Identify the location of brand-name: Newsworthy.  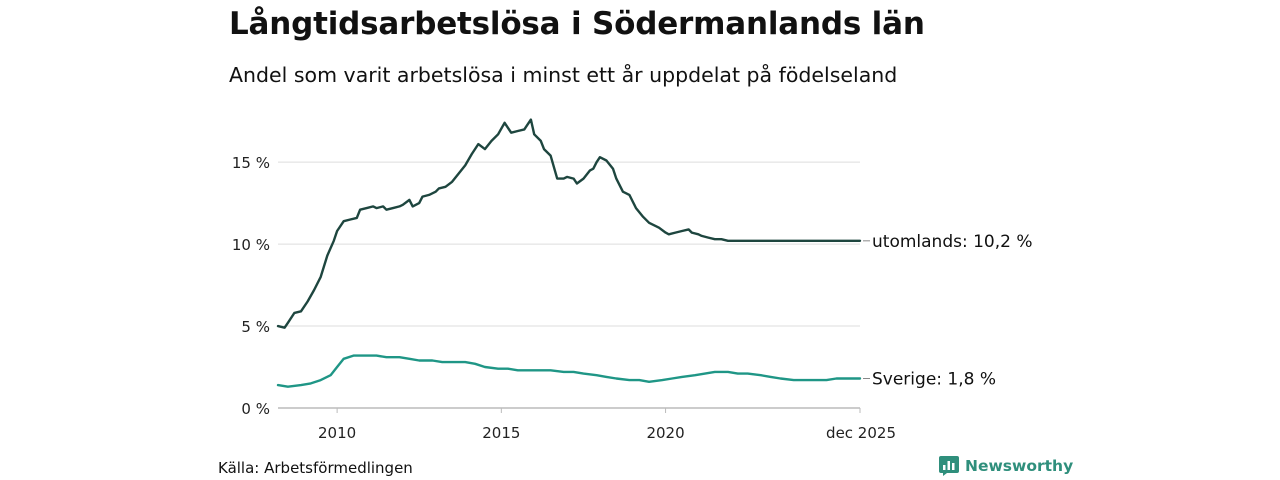
(1019, 466).